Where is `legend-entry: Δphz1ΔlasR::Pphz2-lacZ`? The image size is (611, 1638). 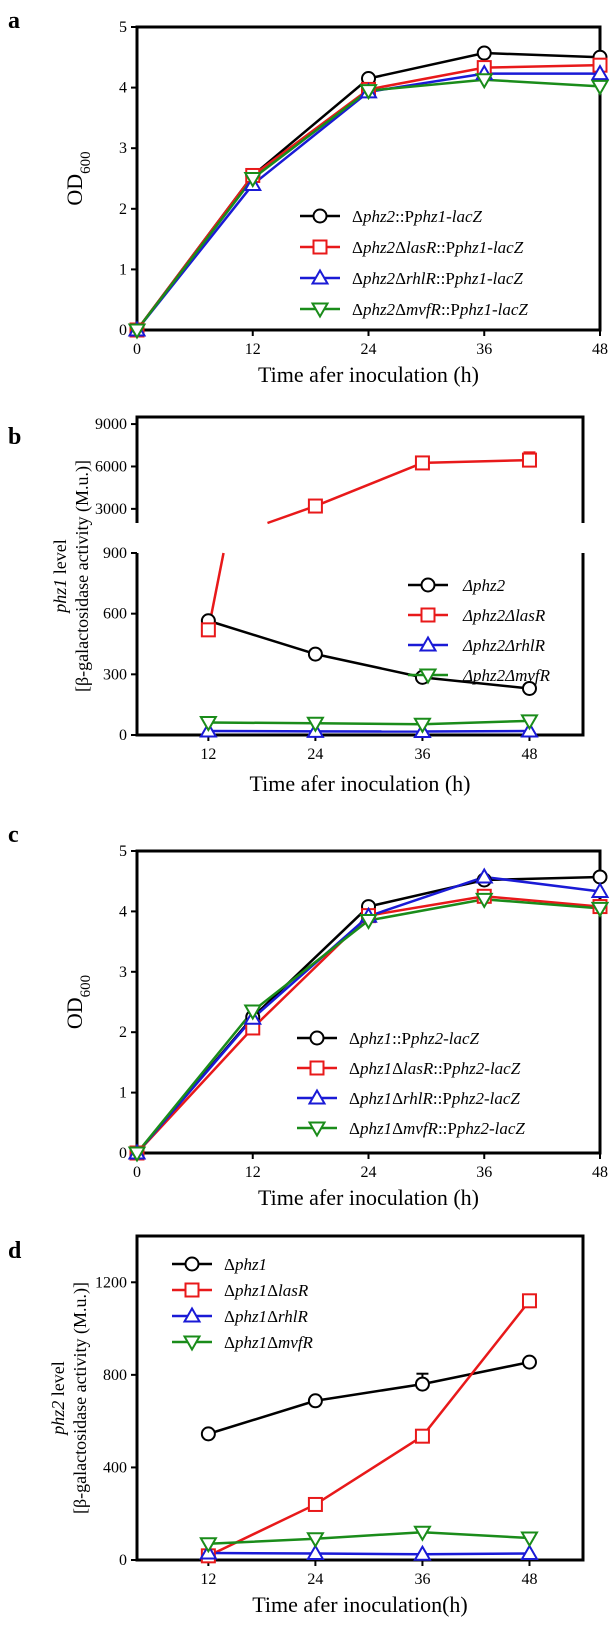 legend-entry: Δphz1ΔlasR::Pphz2-lacZ is located at coordinates (435, 1068).